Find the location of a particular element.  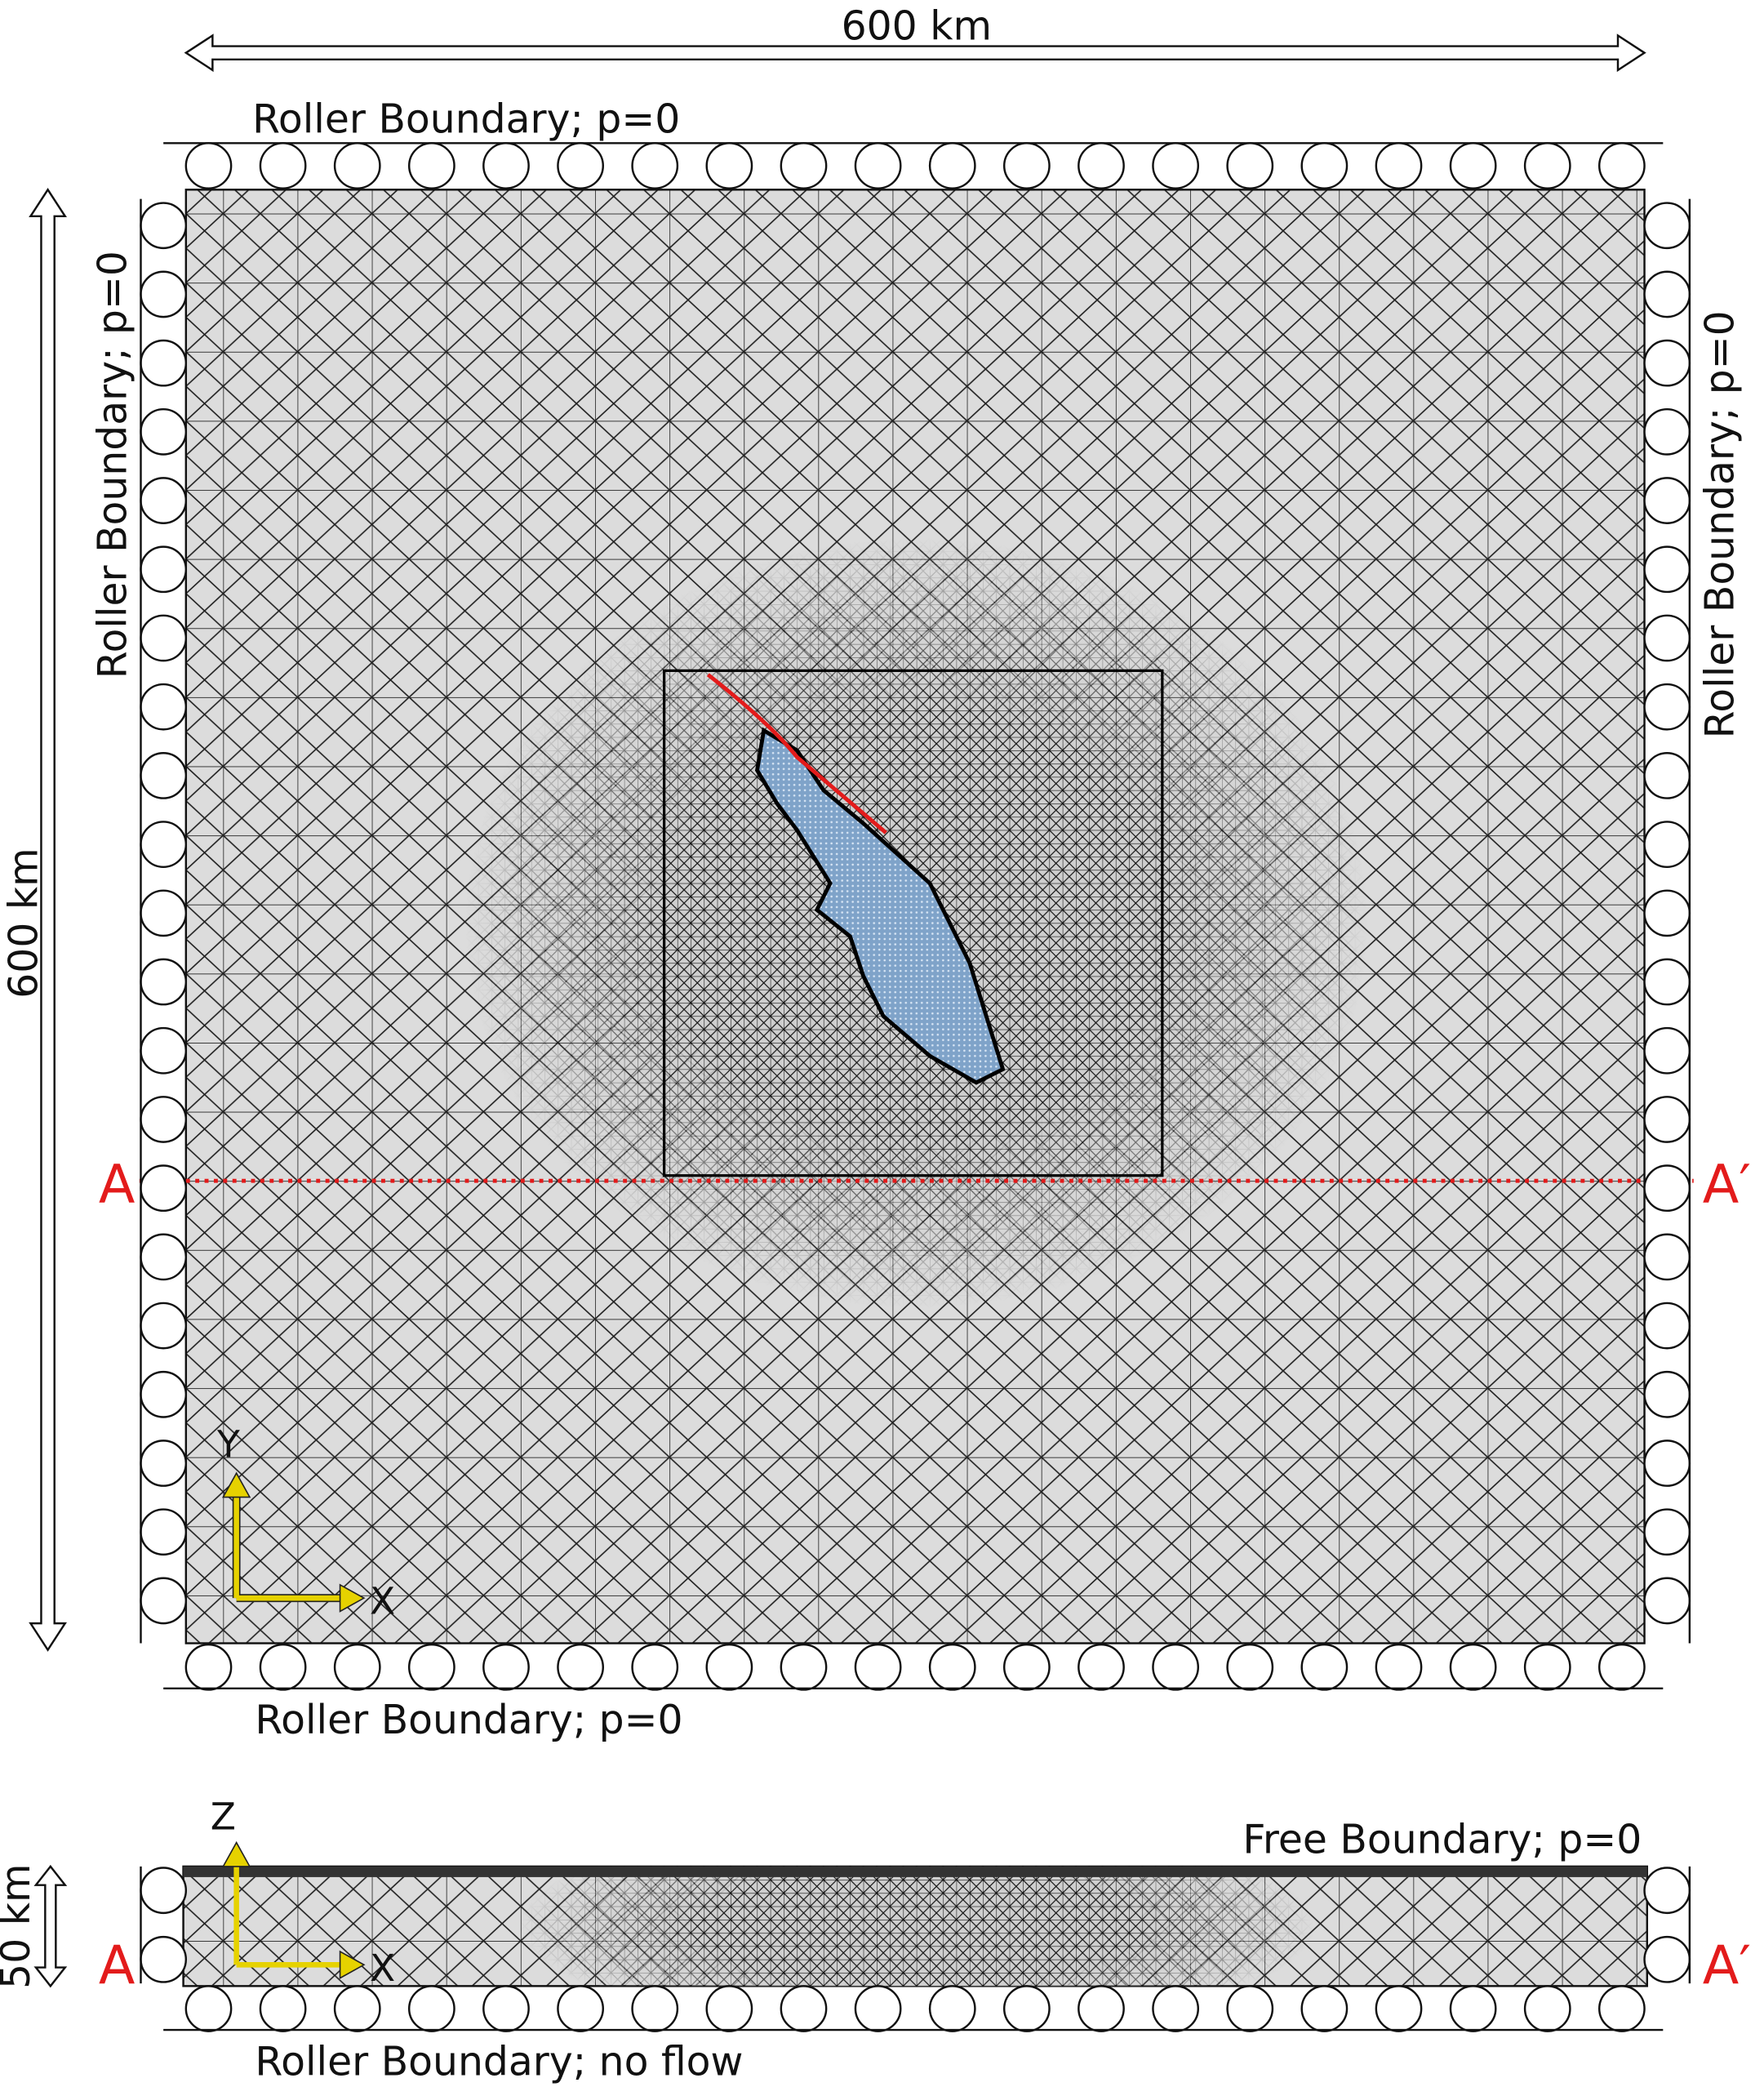

axis-label: X is located at coordinates (382, 1968).